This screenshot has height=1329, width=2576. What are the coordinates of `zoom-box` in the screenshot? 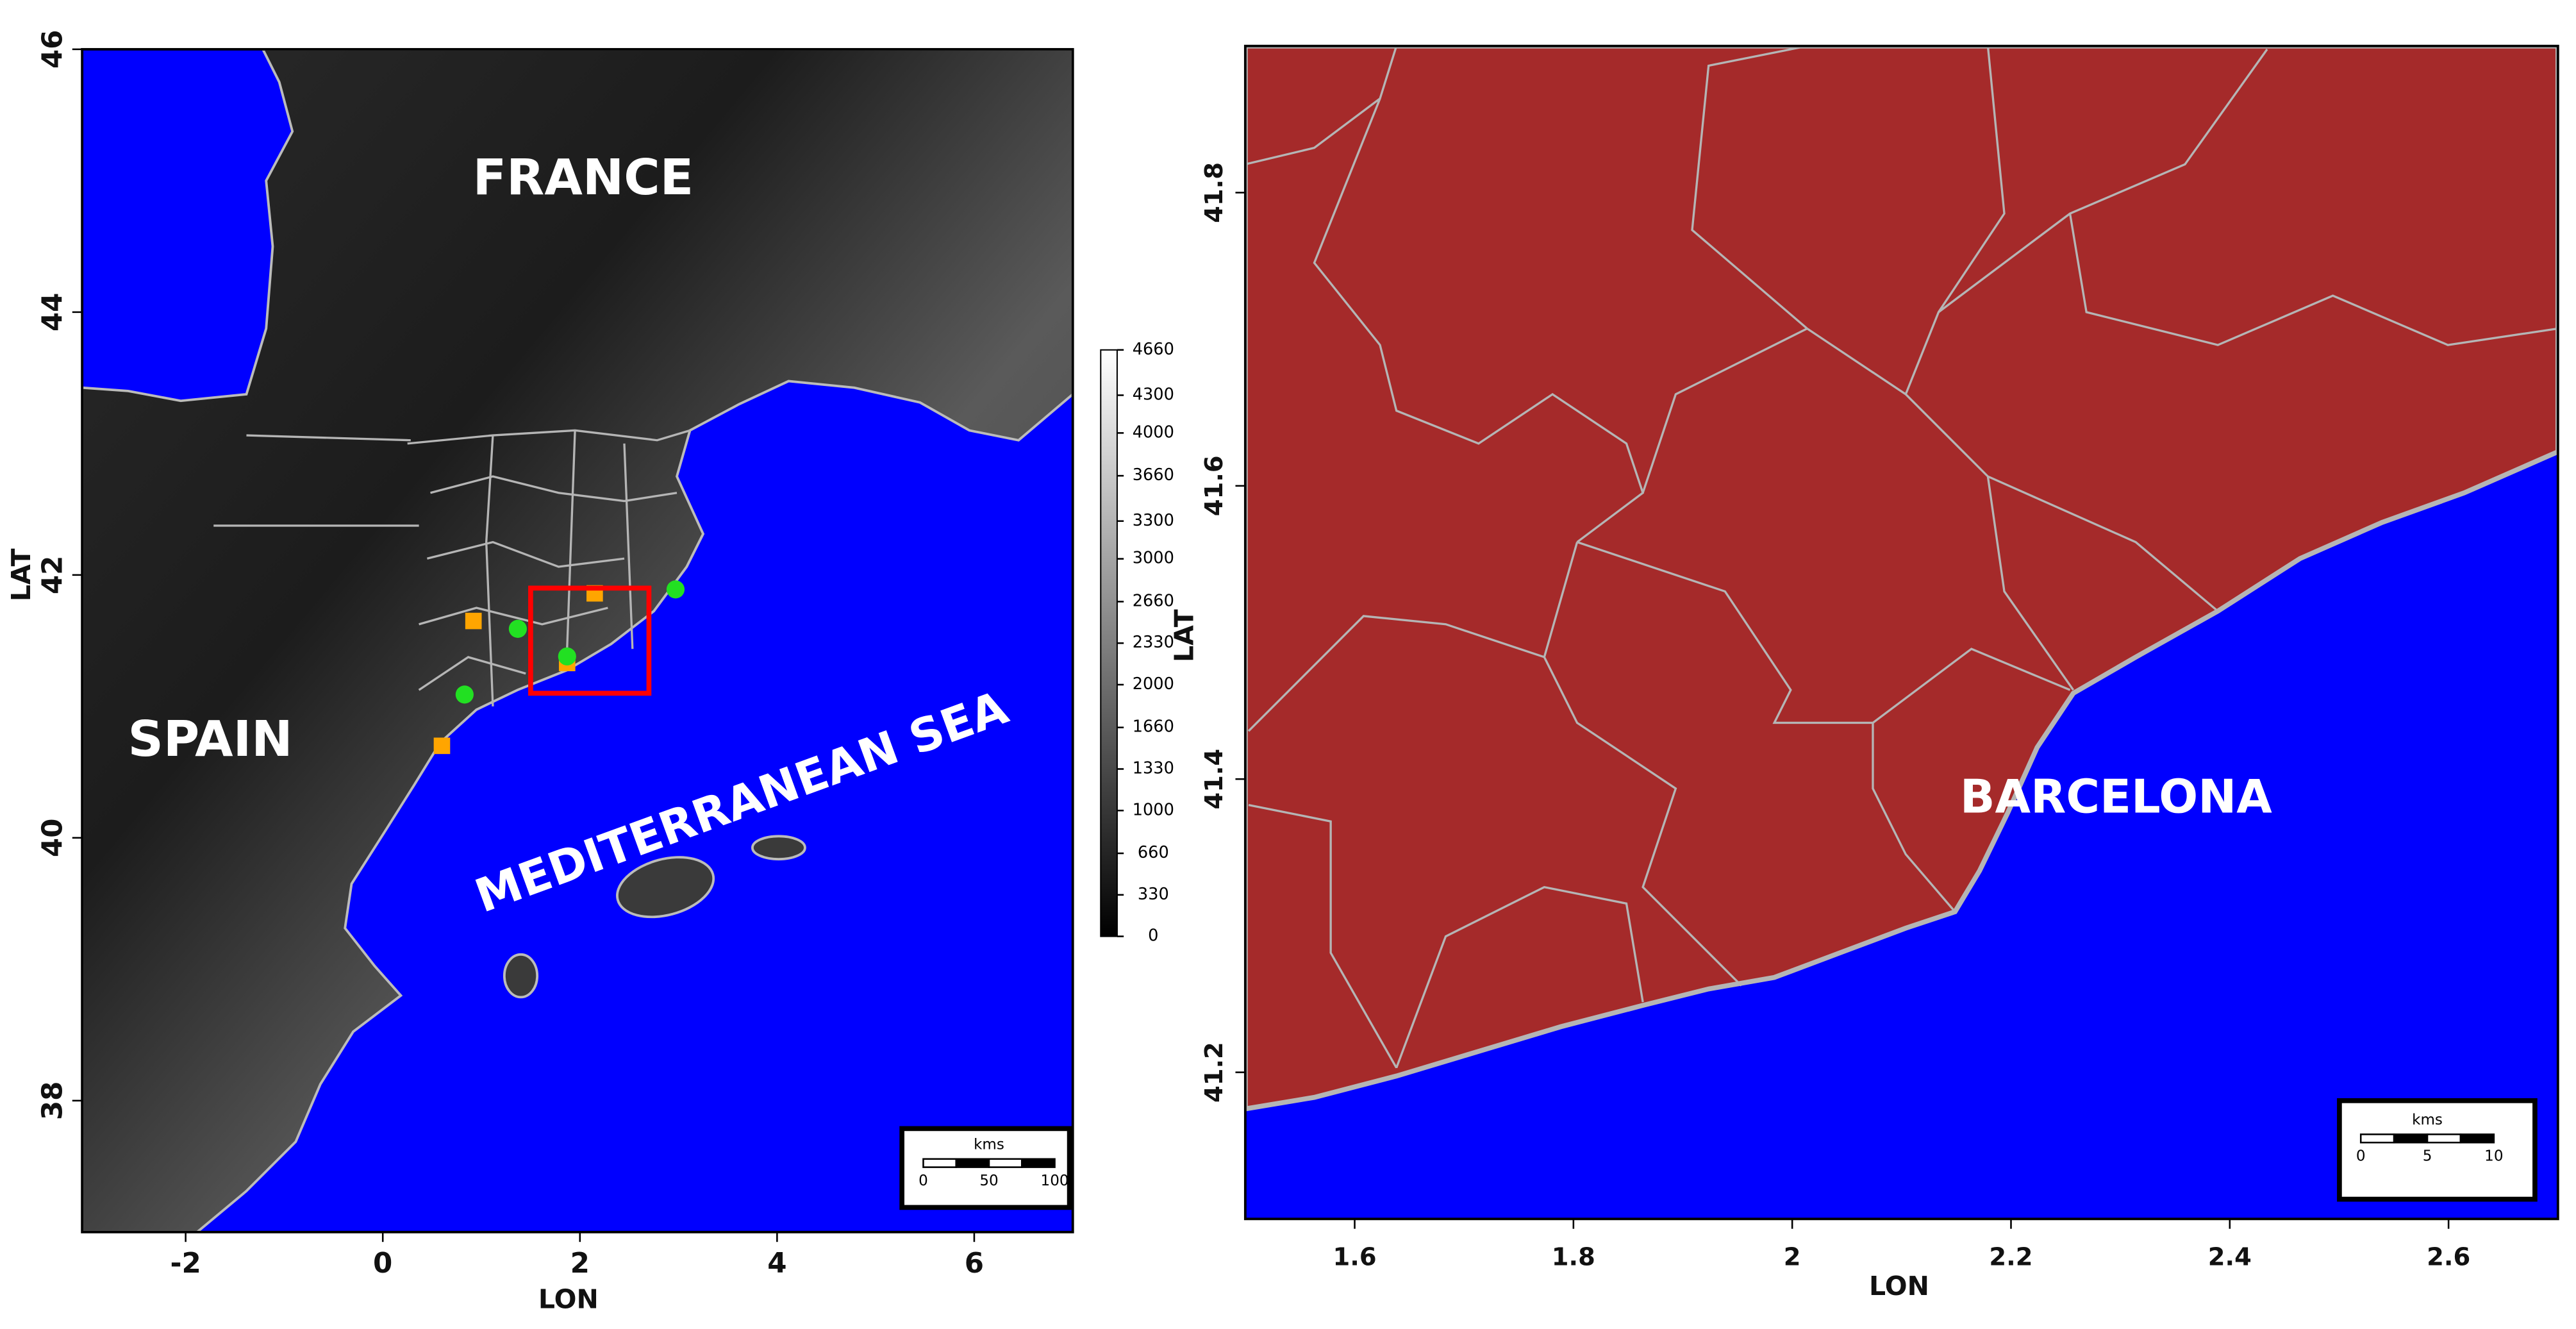 It's located at (590, 640).